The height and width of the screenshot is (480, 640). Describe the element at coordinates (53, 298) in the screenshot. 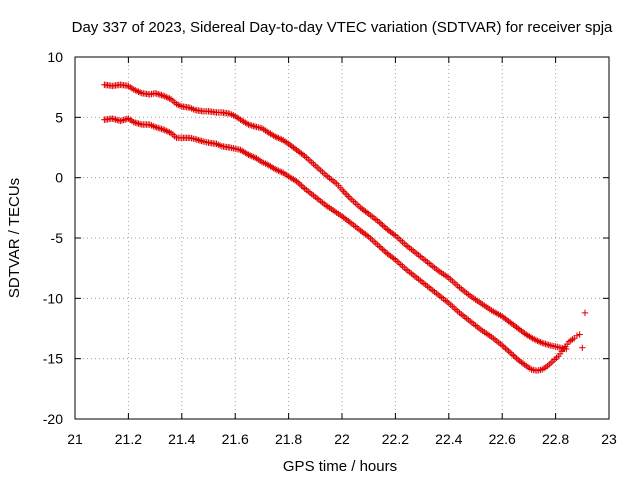

I see `y-tick-label: -10` at that location.